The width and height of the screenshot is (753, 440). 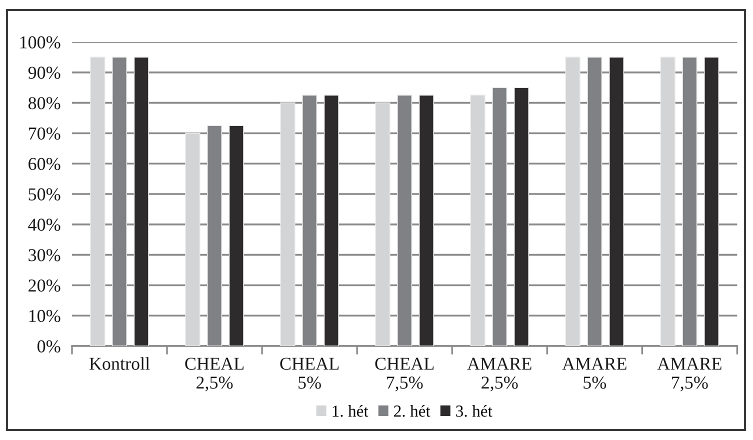 I want to click on x-tick-label: CHEAL 7,5%, so click(x=404, y=375).